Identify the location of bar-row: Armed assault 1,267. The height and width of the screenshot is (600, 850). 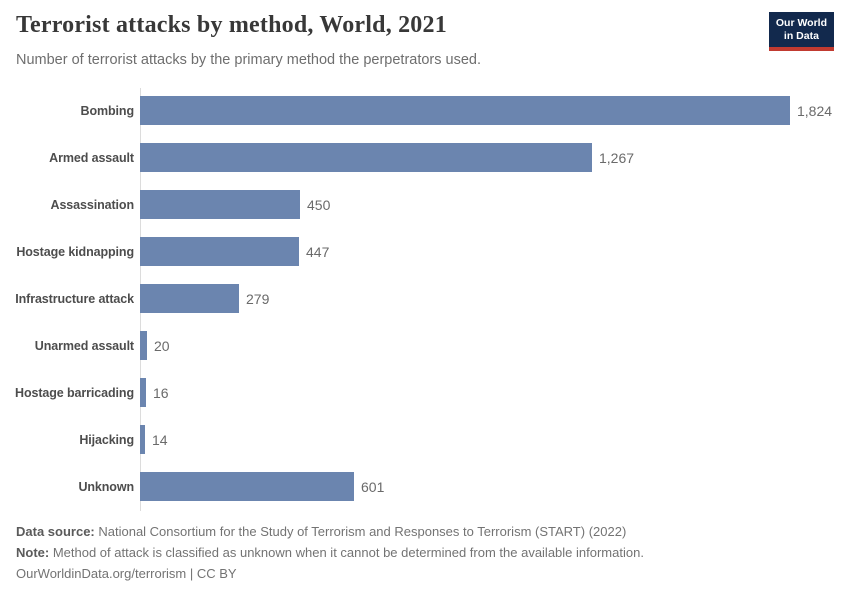
(425, 157).